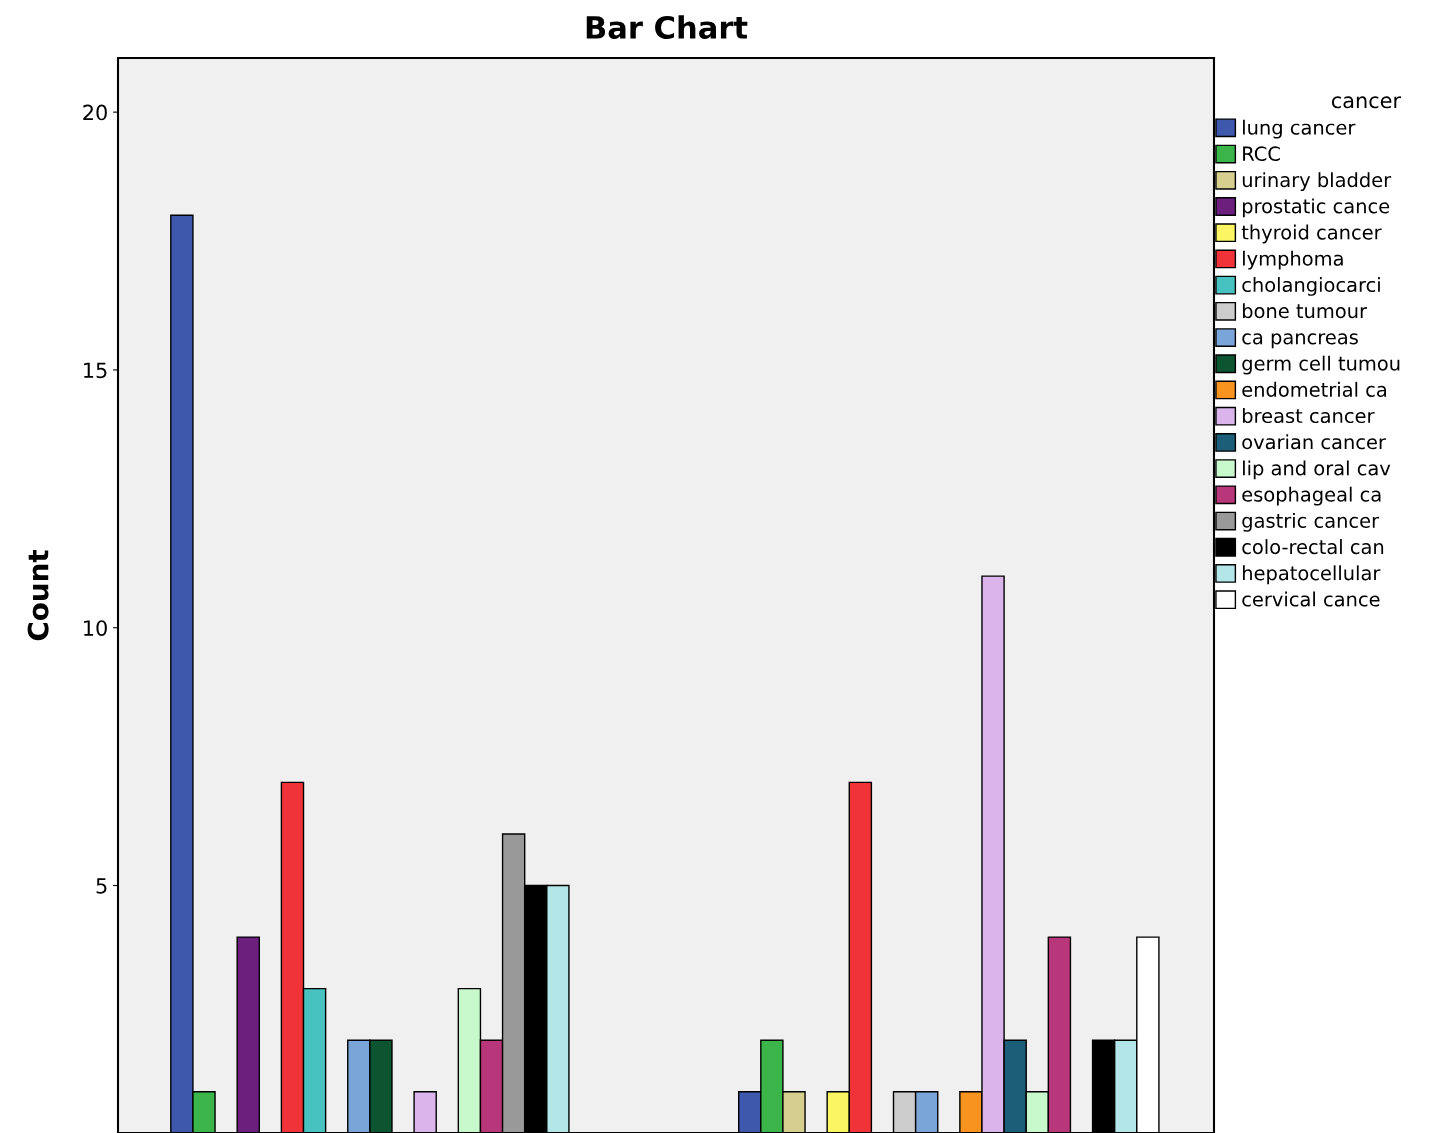 Image resolution: width=1444 pixels, height=1133 pixels. I want to click on y-tick-label: 15, so click(95, 370).